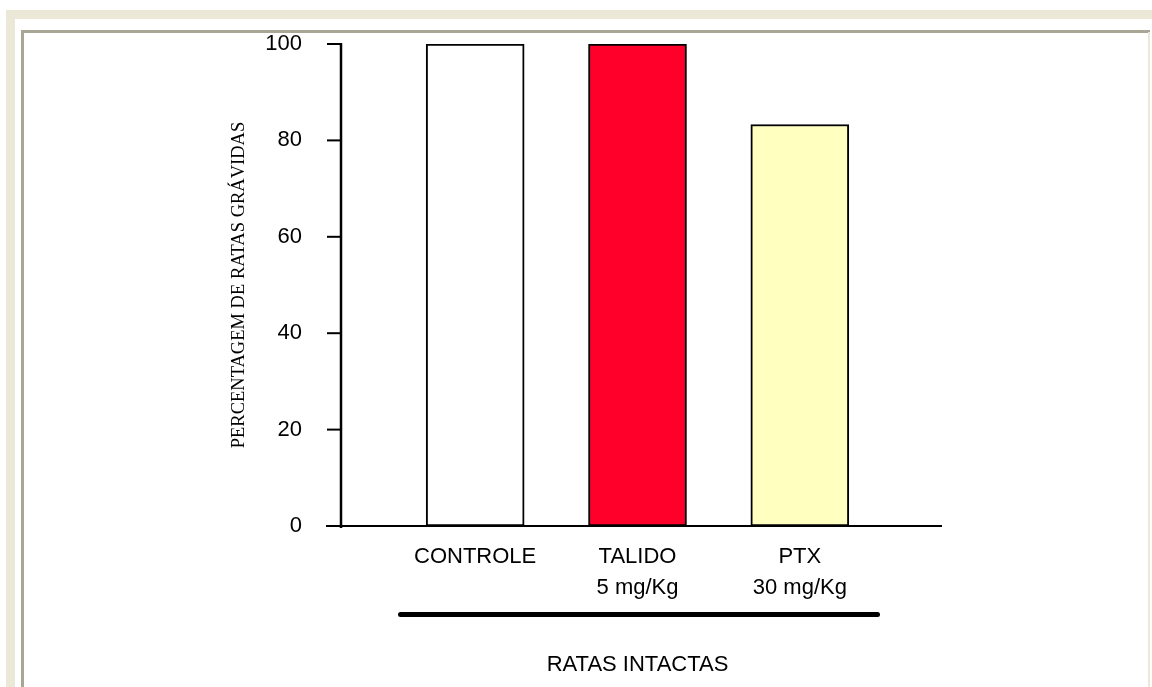 Image resolution: width=1152 pixels, height=687 pixels. What do you see at coordinates (289, 428) in the screenshot?
I see `y-tick-label: 20` at bounding box center [289, 428].